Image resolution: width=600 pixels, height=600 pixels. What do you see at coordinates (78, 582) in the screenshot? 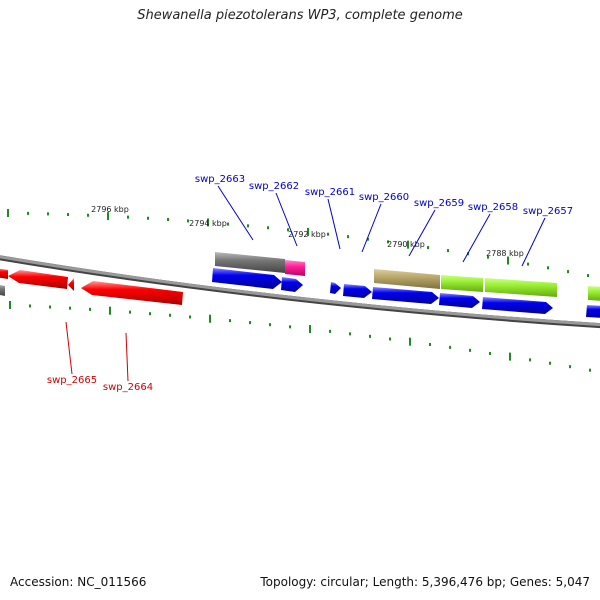
I see `accession-text: Accession: NC_011566` at bounding box center [78, 582].